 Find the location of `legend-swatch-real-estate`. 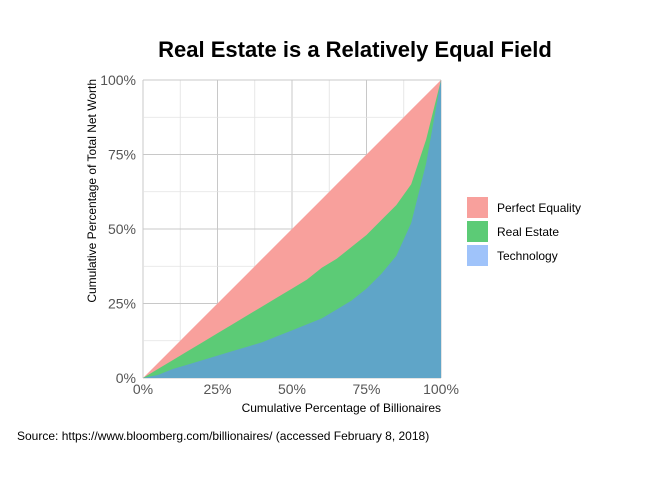

legend-swatch-real-estate is located at coordinates (477, 231).